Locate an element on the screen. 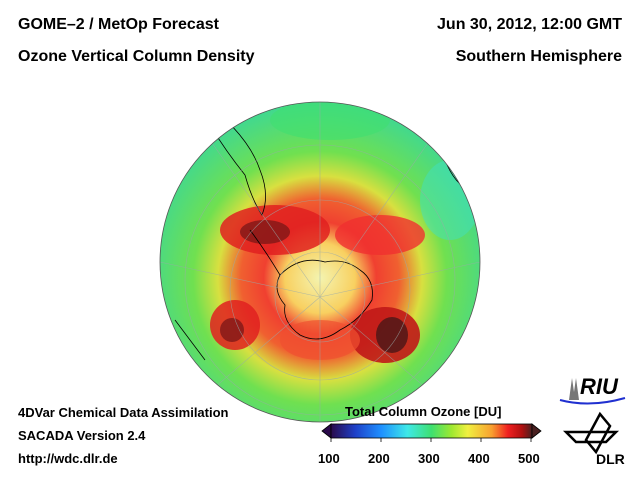 The image size is (640, 480). antarctica-outline is located at coordinates (324, 299).